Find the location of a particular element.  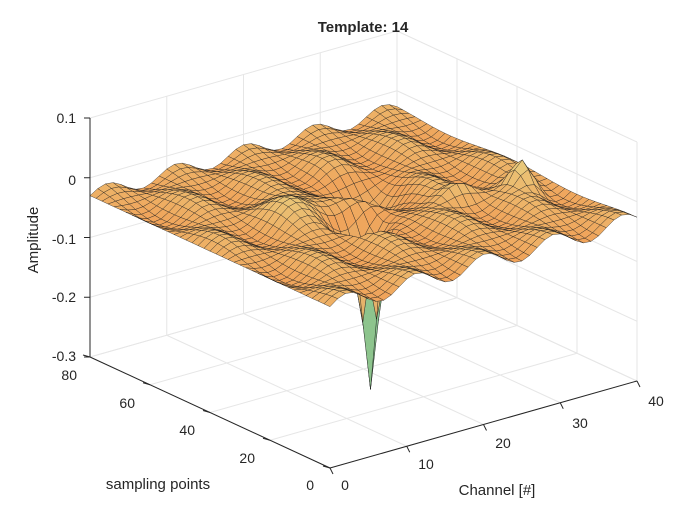

x-tick-label: 30 is located at coordinates (580, 423).